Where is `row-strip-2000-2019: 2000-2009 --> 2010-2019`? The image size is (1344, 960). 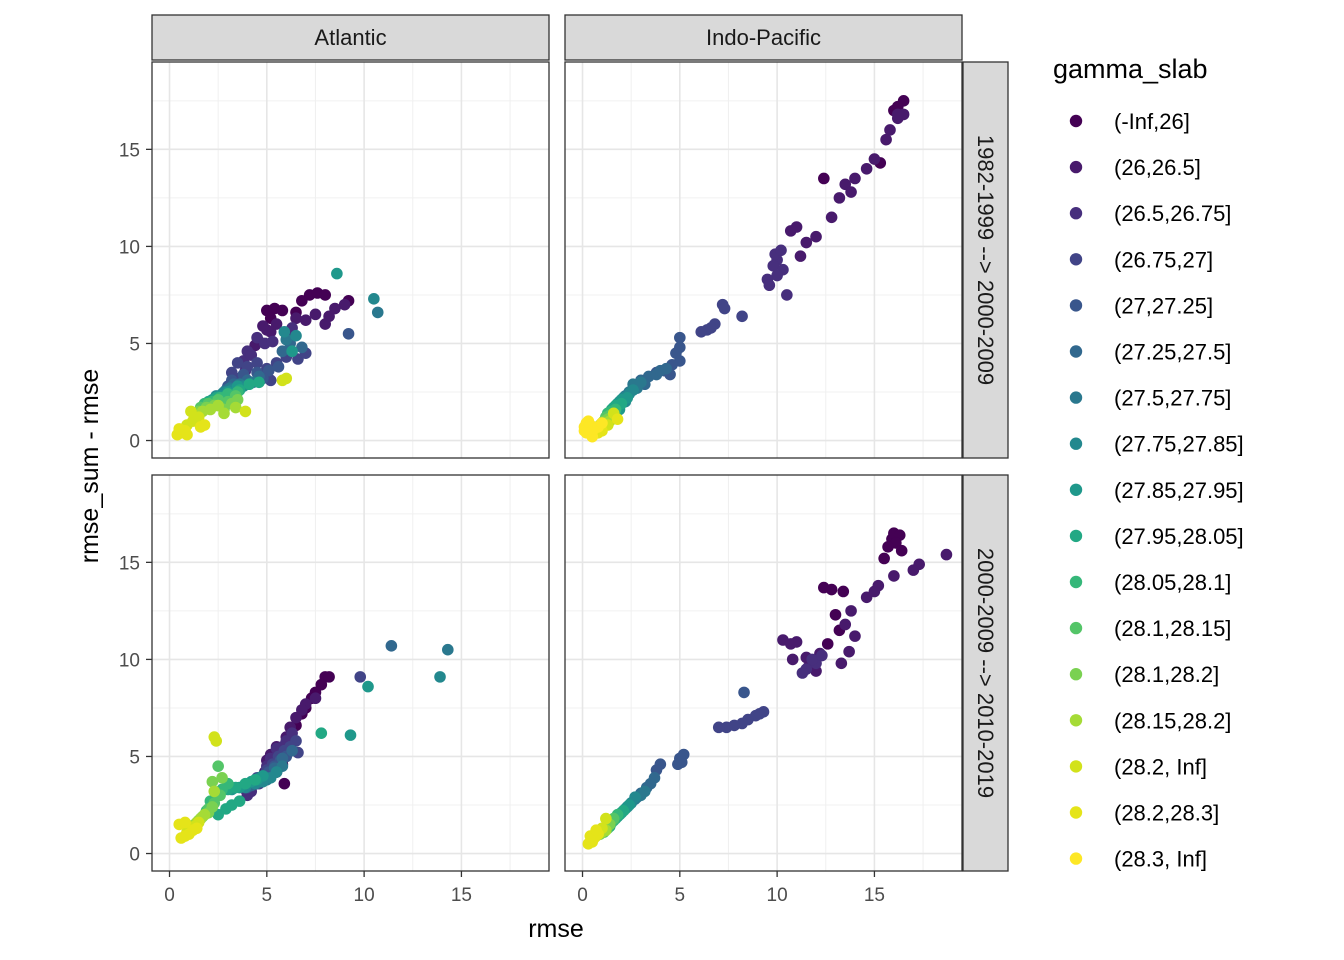 row-strip-2000-2019: 2000-2009 --> 2010-2019 is located at coordinates (985, 673).